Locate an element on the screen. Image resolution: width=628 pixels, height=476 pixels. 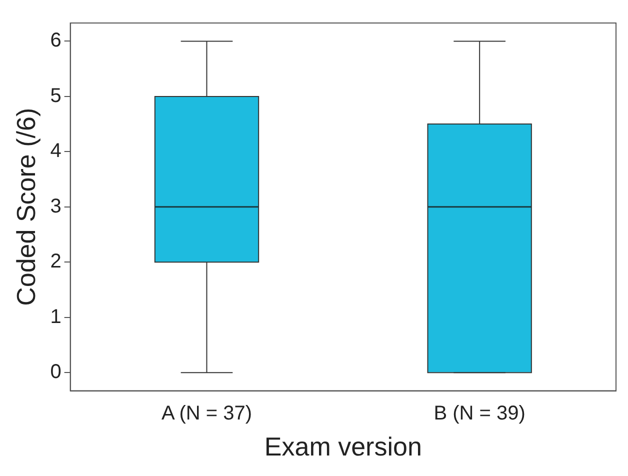
y-tick-label: 0 is located at coordinates (56, 372).